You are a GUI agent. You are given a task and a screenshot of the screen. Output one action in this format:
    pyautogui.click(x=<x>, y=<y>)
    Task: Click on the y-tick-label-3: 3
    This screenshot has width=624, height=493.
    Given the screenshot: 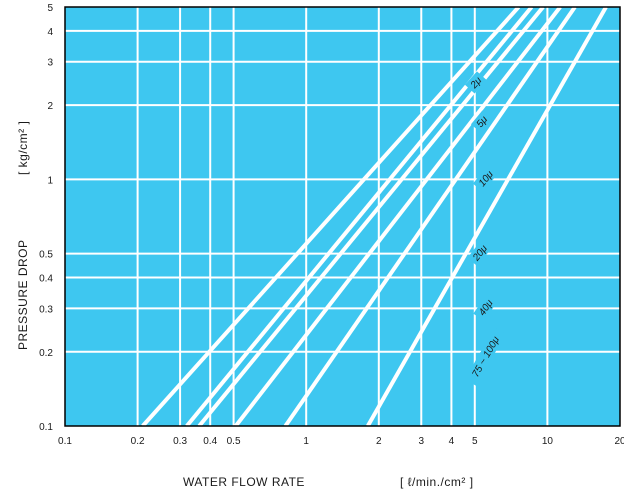 What is the action you would take?
    pyautogui.click(x=50, y=63)
    